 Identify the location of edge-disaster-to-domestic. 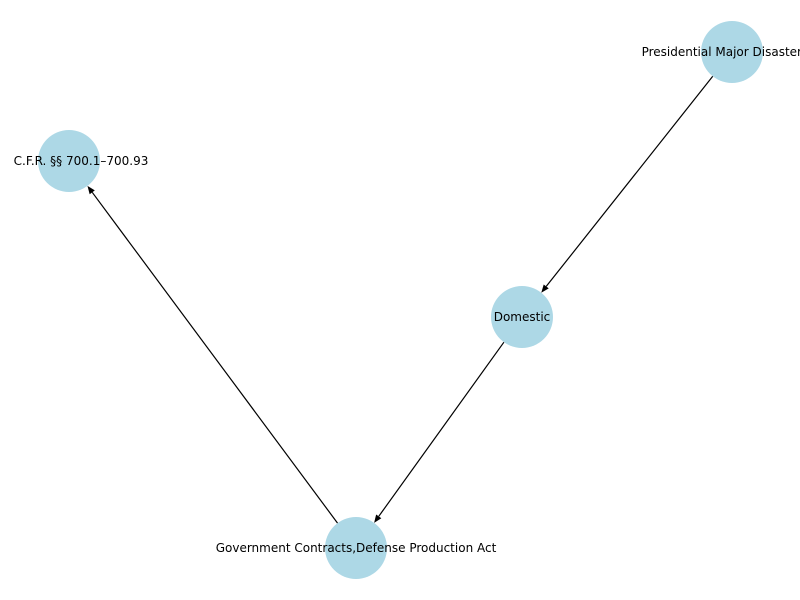
(627, 184).